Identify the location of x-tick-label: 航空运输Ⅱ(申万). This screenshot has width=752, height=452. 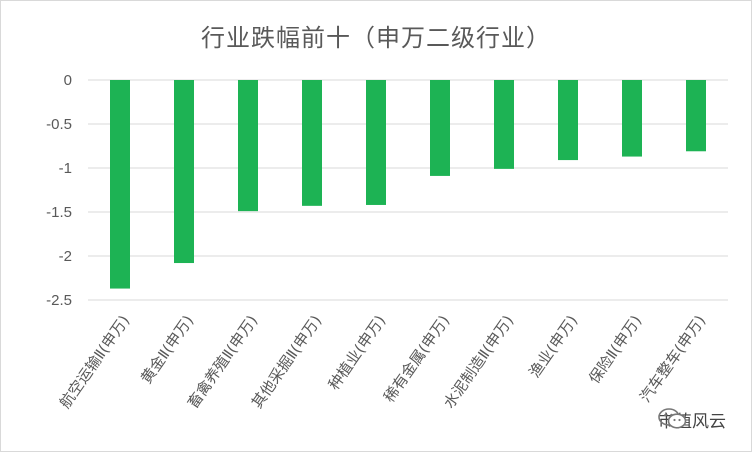
(94, 362).